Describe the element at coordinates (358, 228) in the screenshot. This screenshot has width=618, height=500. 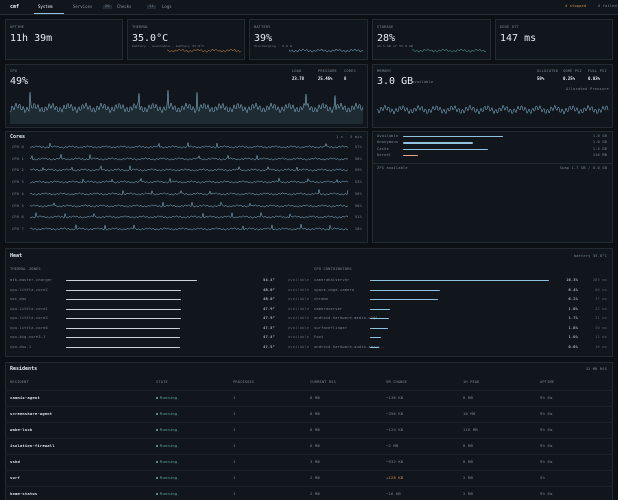
I see `core-value: 18%` at that location.